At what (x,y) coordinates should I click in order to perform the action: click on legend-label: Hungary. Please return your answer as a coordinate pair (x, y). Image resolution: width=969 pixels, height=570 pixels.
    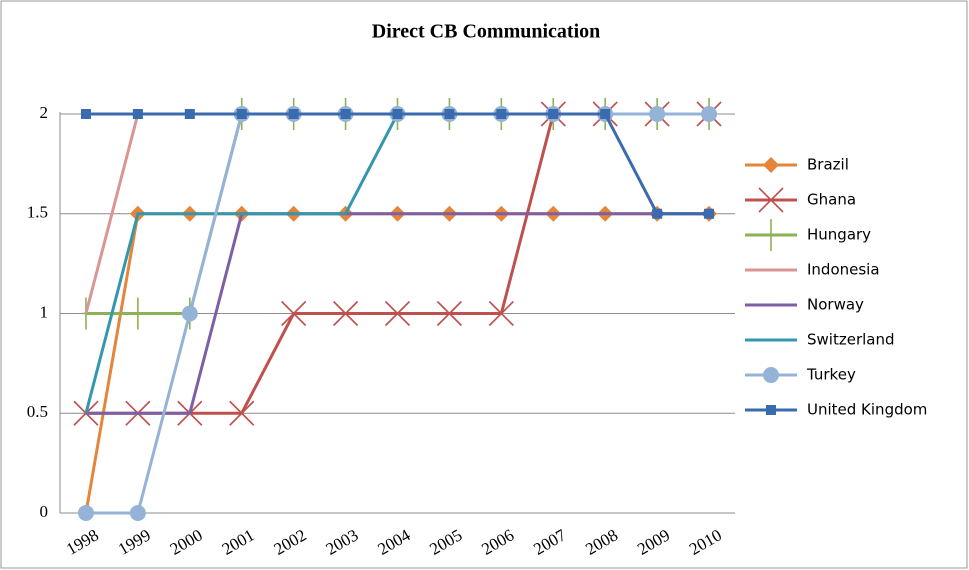
    Looking at the image, I should click on (839, 235).